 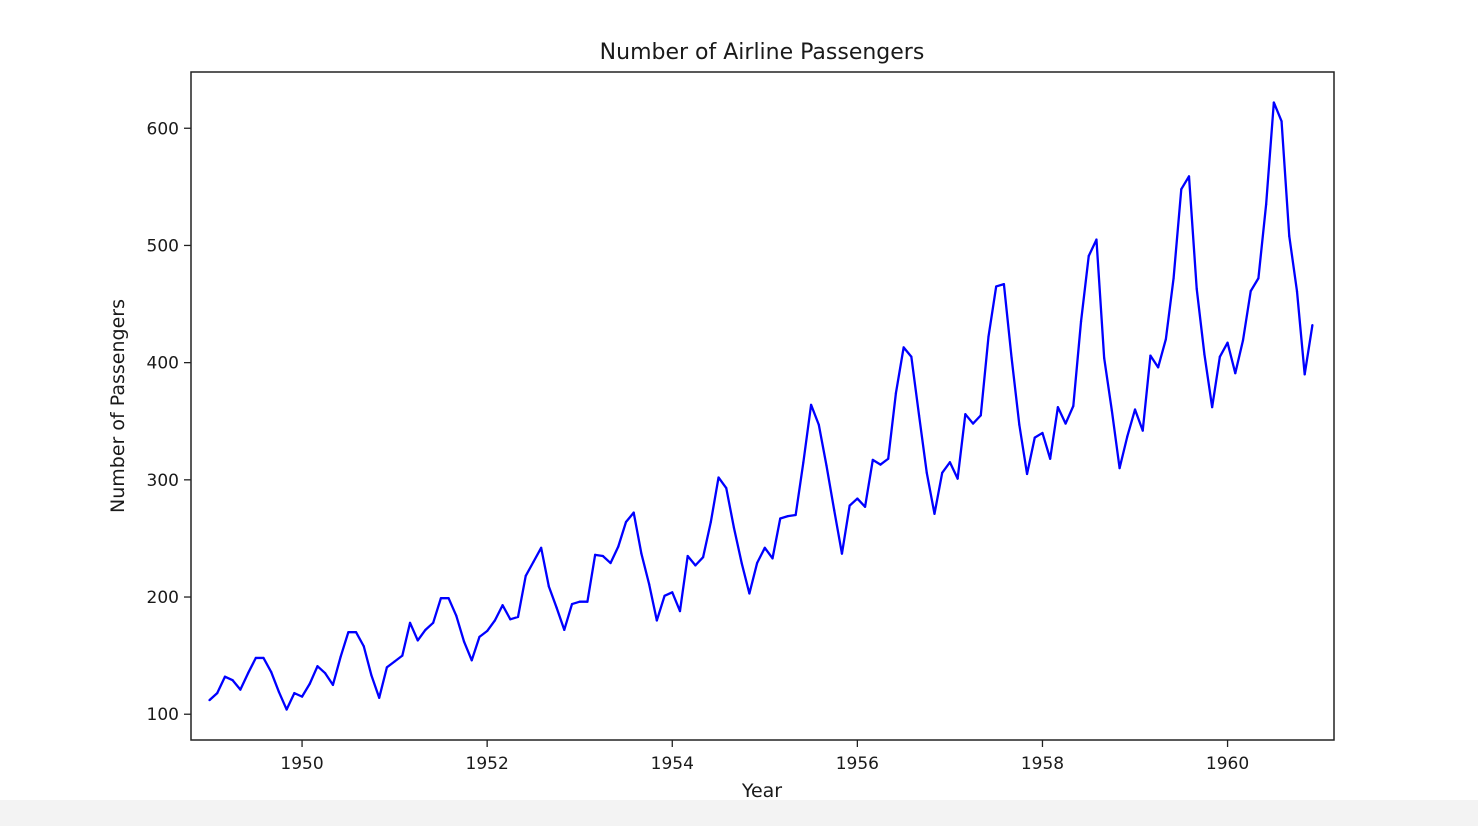 I want to click on x-tick-label: 1956, so click(x=857, y=764).